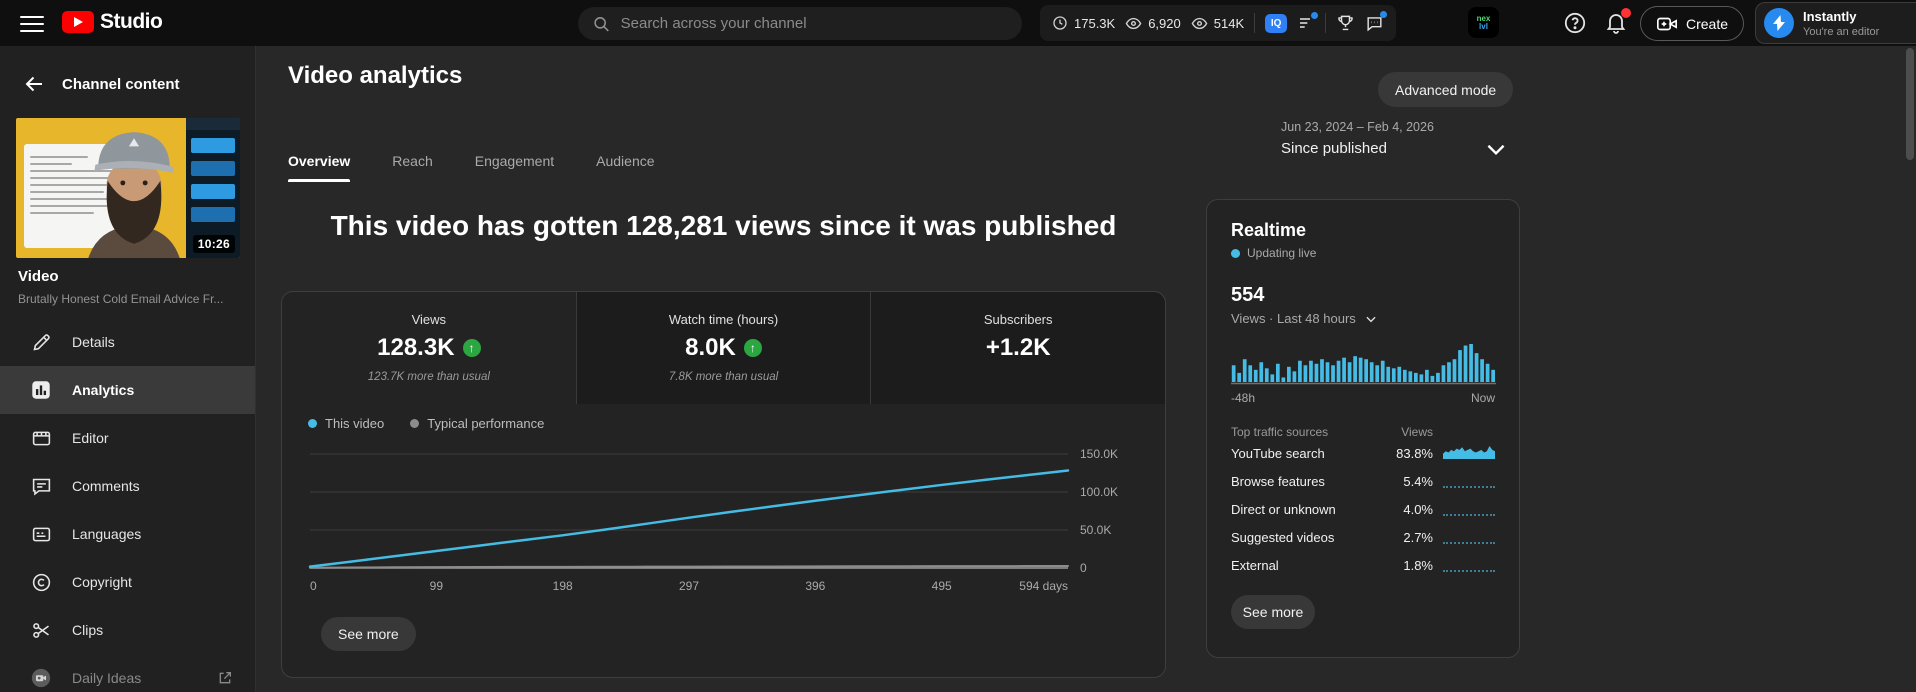  What do you see at coordinates (1363, 565) in the screenshot?
I see `traffic-row-external: External 1.8%` at bounding box center [1363, 565].